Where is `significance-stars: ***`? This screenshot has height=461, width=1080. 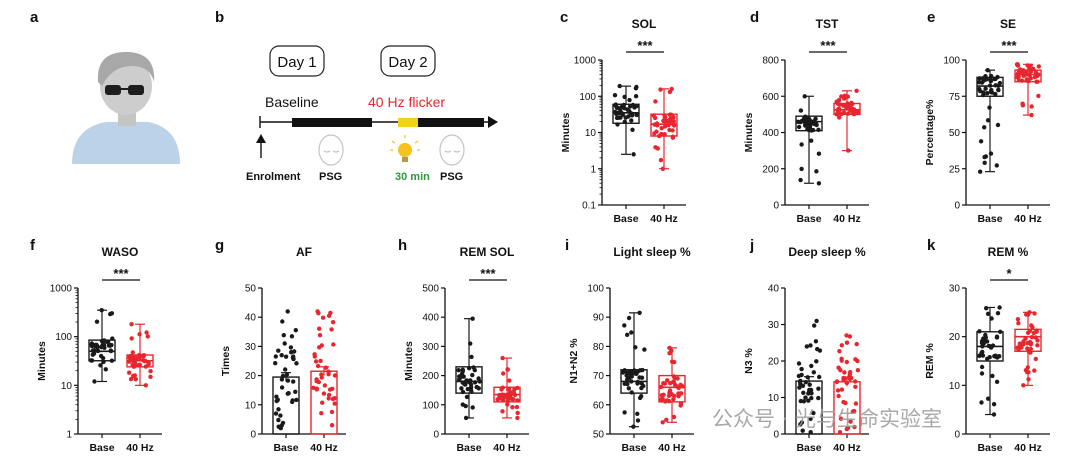 significance-stars: *** is located at coordinates (121, 273).